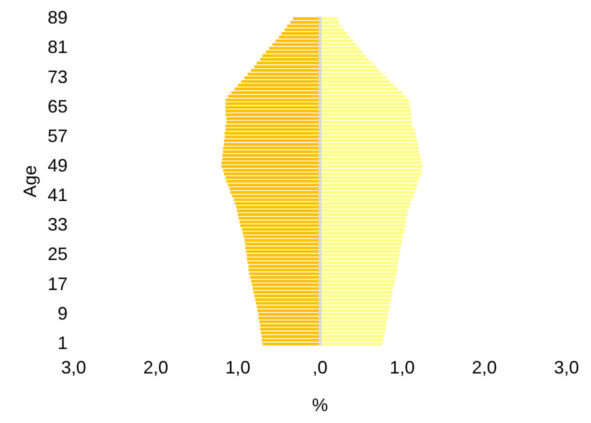  Describe the element at coordinates (58, 254) in the screenshot. I see `y-tick-label: 25` at that location.